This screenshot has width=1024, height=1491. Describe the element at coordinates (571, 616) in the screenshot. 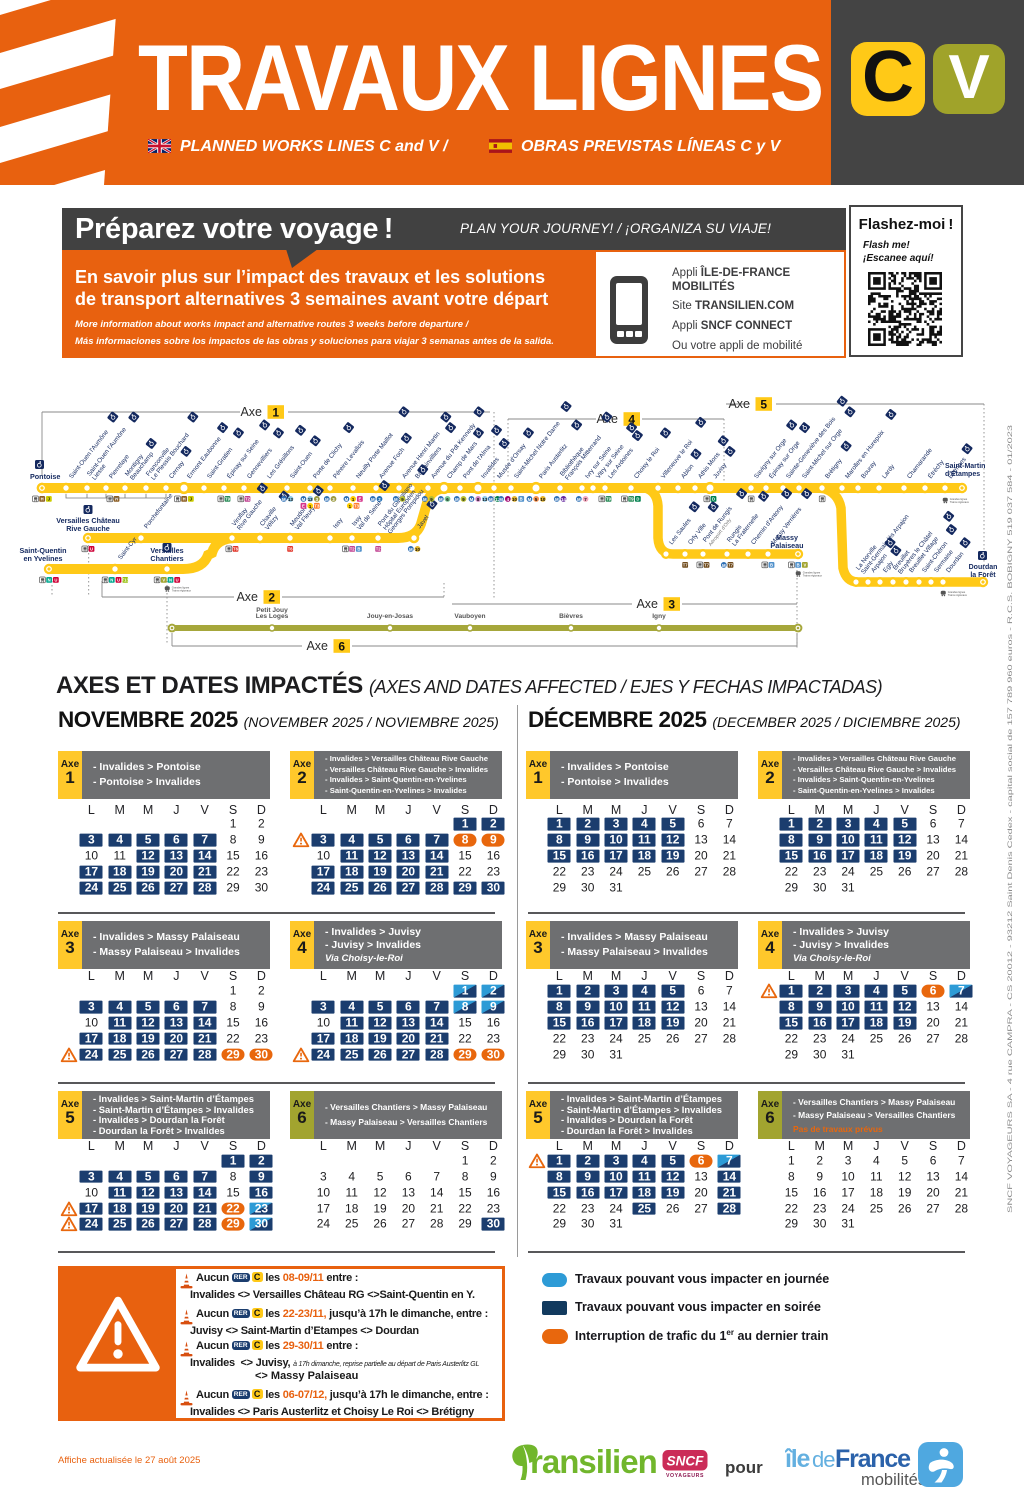

I see `svg-text: Bièvres` at that location.